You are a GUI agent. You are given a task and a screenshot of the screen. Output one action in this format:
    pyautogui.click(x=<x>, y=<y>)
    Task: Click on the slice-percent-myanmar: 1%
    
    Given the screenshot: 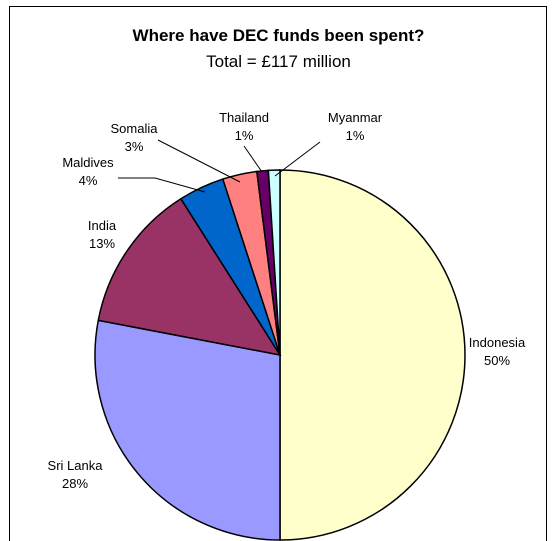 What is the action you would take?
    pyautogui.click(x=355, y=135)
    